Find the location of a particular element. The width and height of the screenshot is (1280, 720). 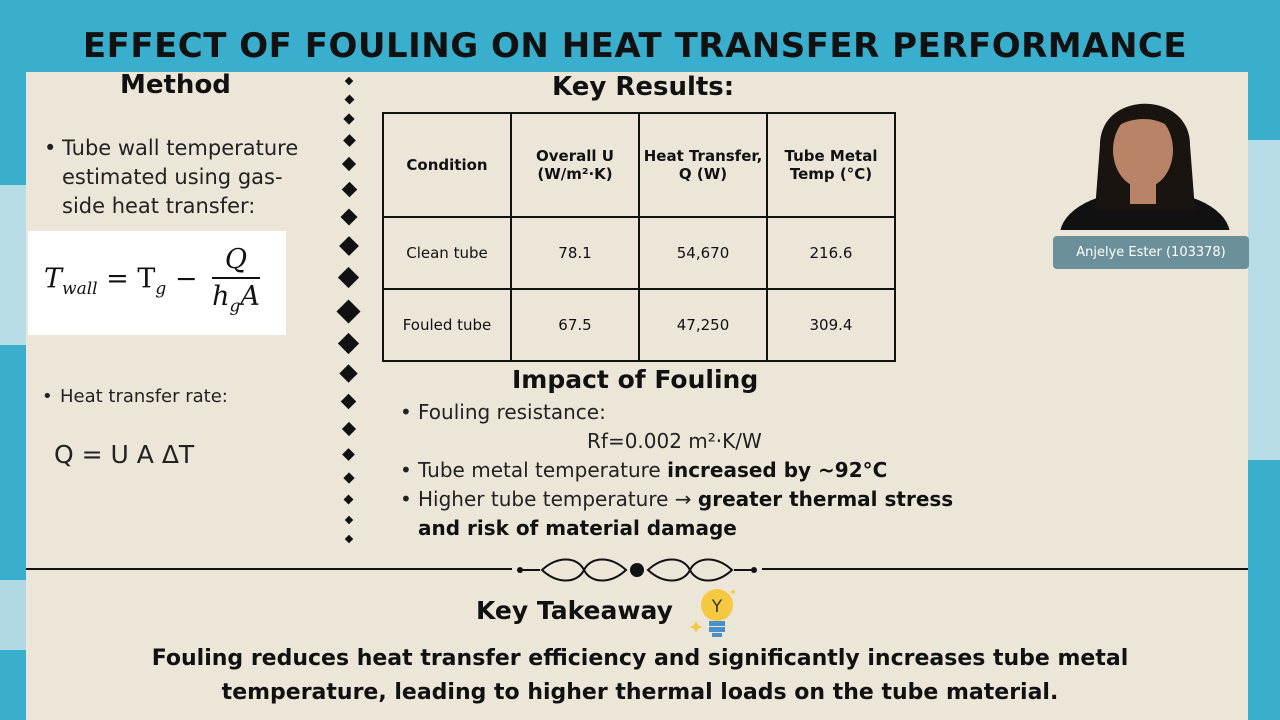

table-row: Clean tube 78.1 54,670 216.6 is located at coordinates (639, 253).